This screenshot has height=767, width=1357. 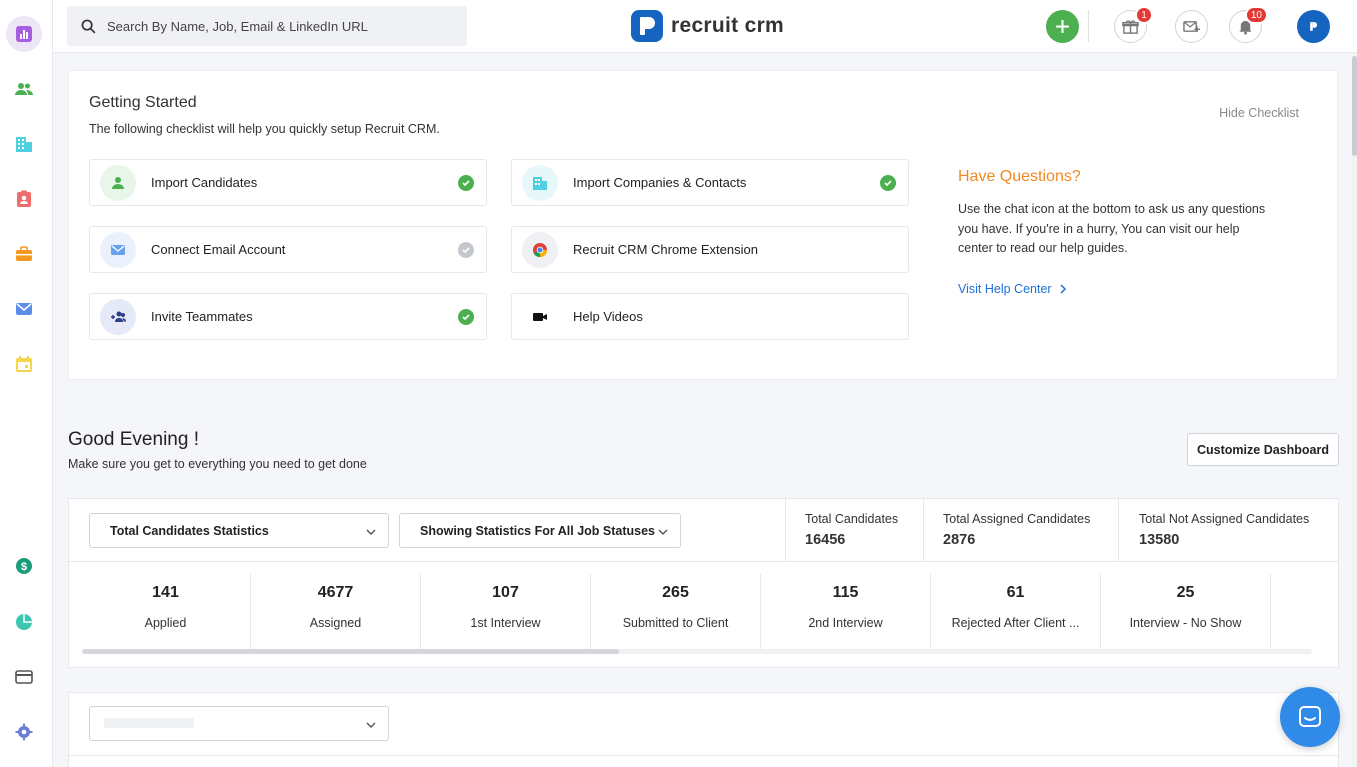 I want to click on companies-icon, so click(x=24, y=144).